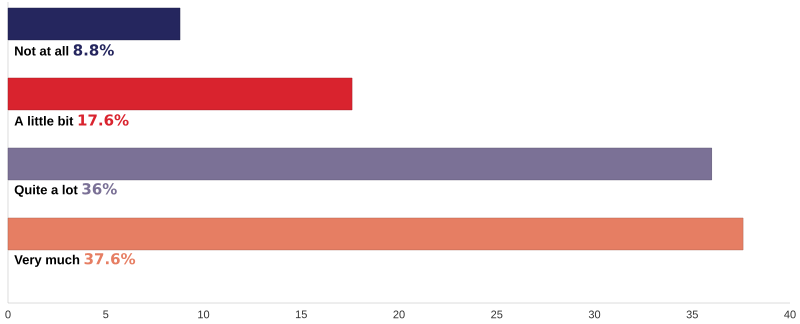 The height and width of the screenshot is (324, 800). Describe the element at coordinates (44, 121) in the screenshot. I see `y-tick-label: A little bit` at that location.